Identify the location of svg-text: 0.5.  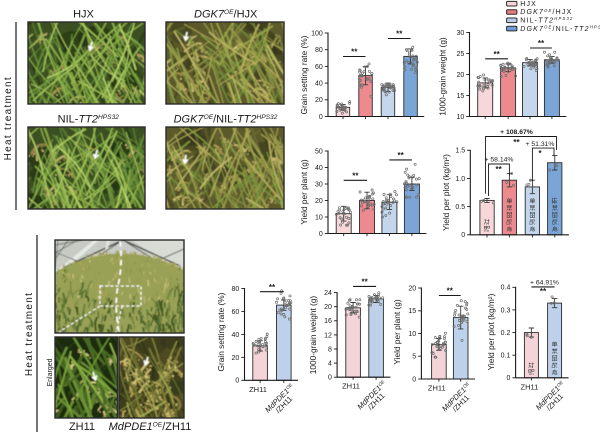
(460, 207).